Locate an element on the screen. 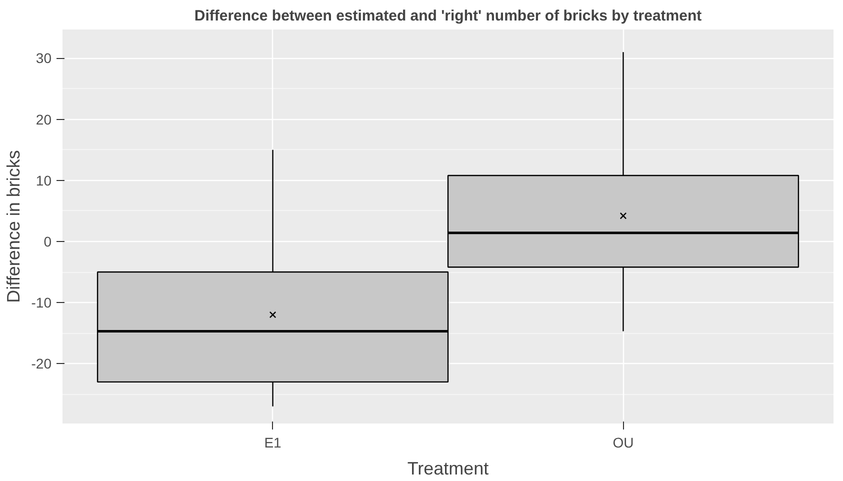 The image size is (843, 481). x-axis-title: Treatment is located at coordinates (448, 468).